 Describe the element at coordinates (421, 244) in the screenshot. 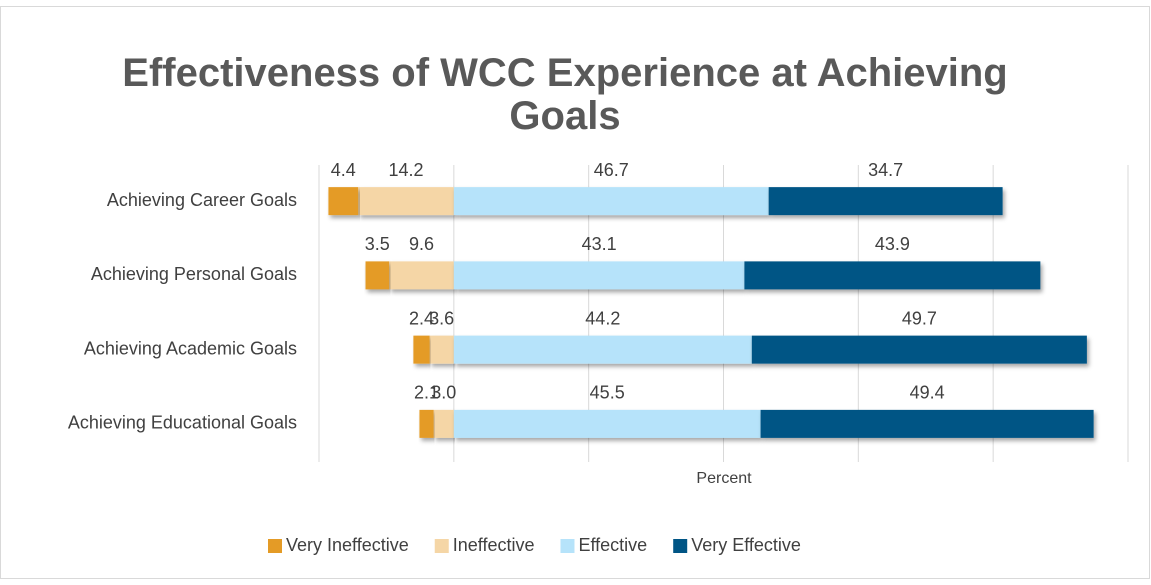

I see `data-label: 9.6` at that location.